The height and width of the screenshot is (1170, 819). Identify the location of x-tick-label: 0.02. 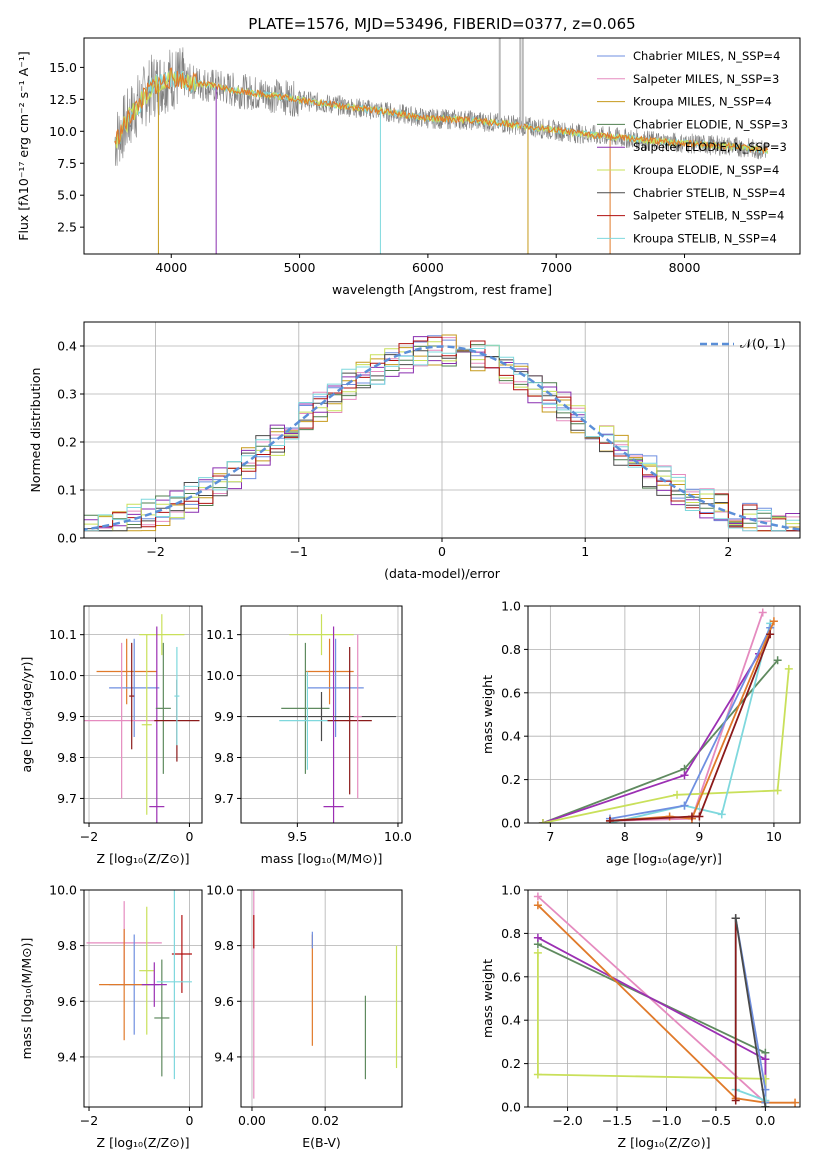
(325, 1120).